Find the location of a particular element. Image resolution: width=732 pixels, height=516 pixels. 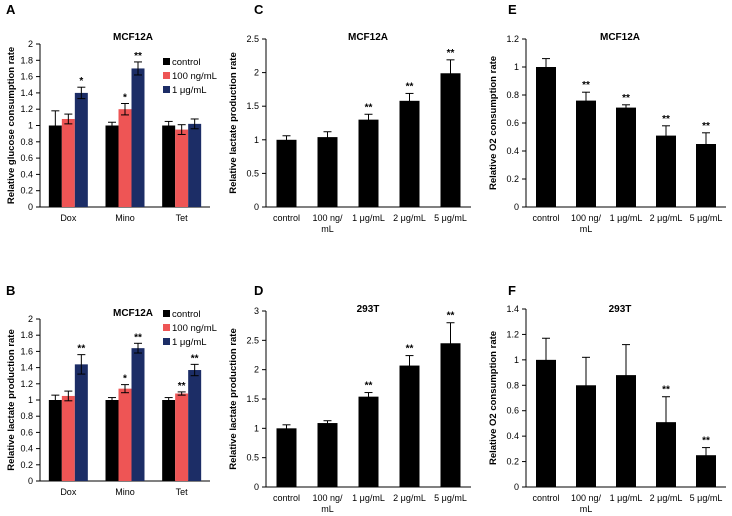

legend-label: 100 ng/mL is located at coordinates (194, 76).